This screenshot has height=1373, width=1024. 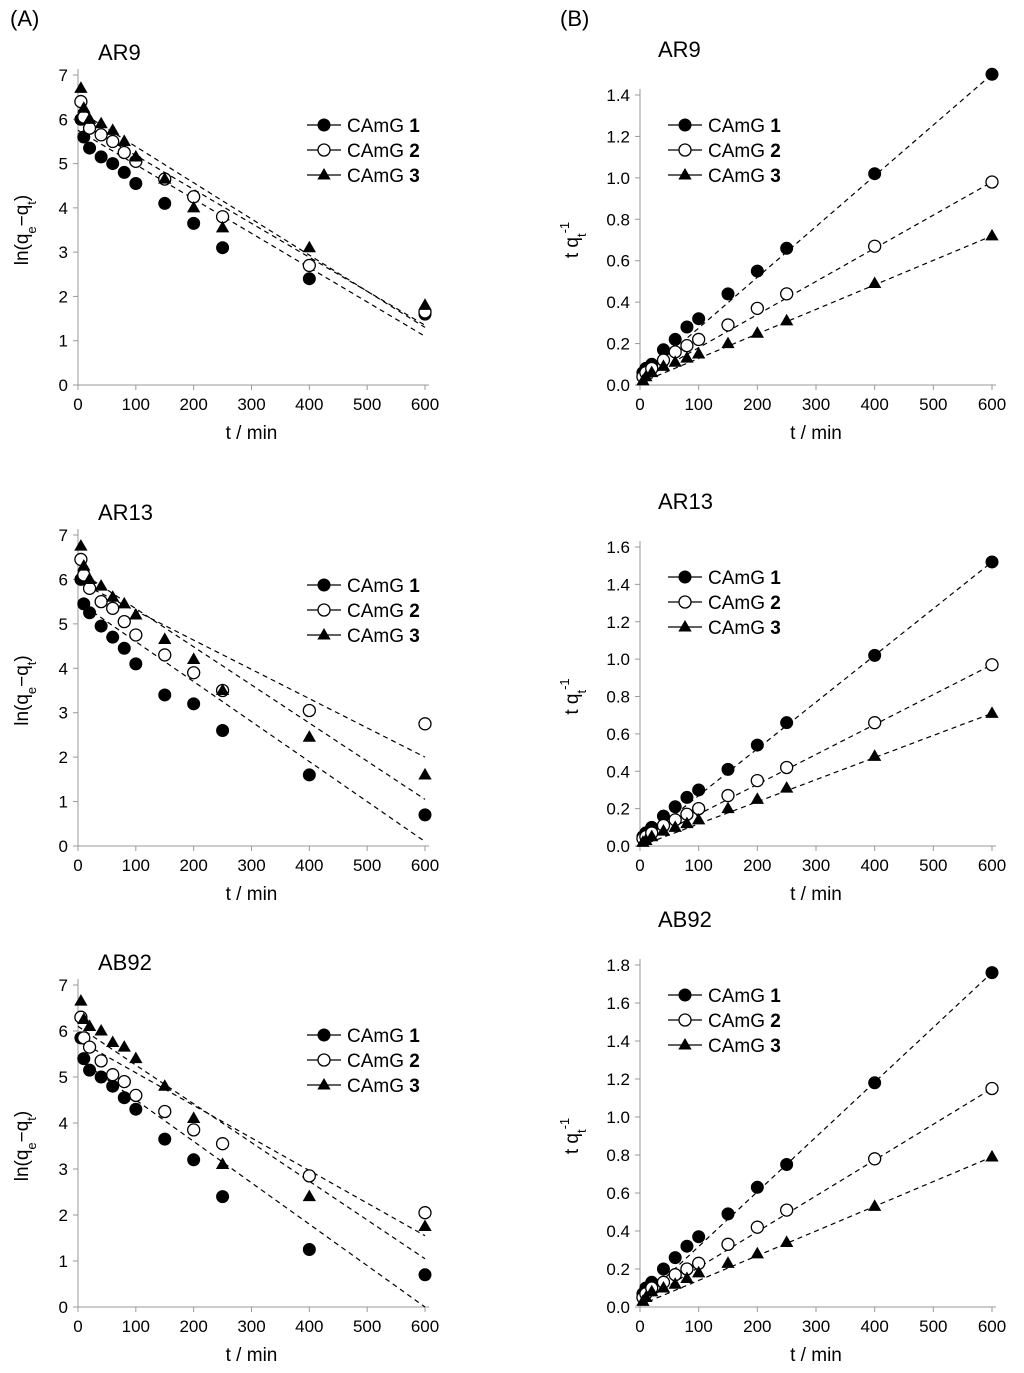 What do you see at coordinates (125, 962) in the screenshot?
I see `chart-title: AB92` at bounding box center [125, 962].